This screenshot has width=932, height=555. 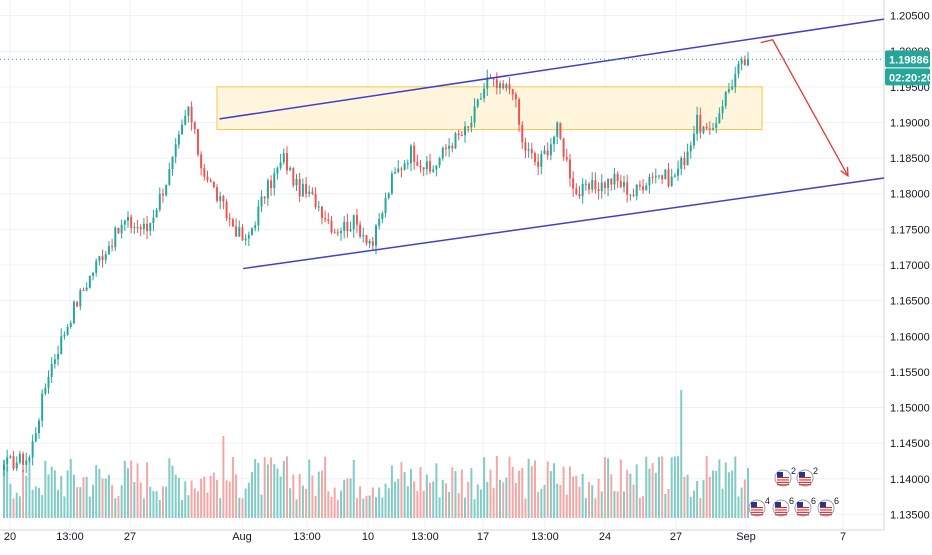 What do you see at coordinates (767, 501) in the screenshot?
I see `event-count: 4` at bounding box center [767, 501].